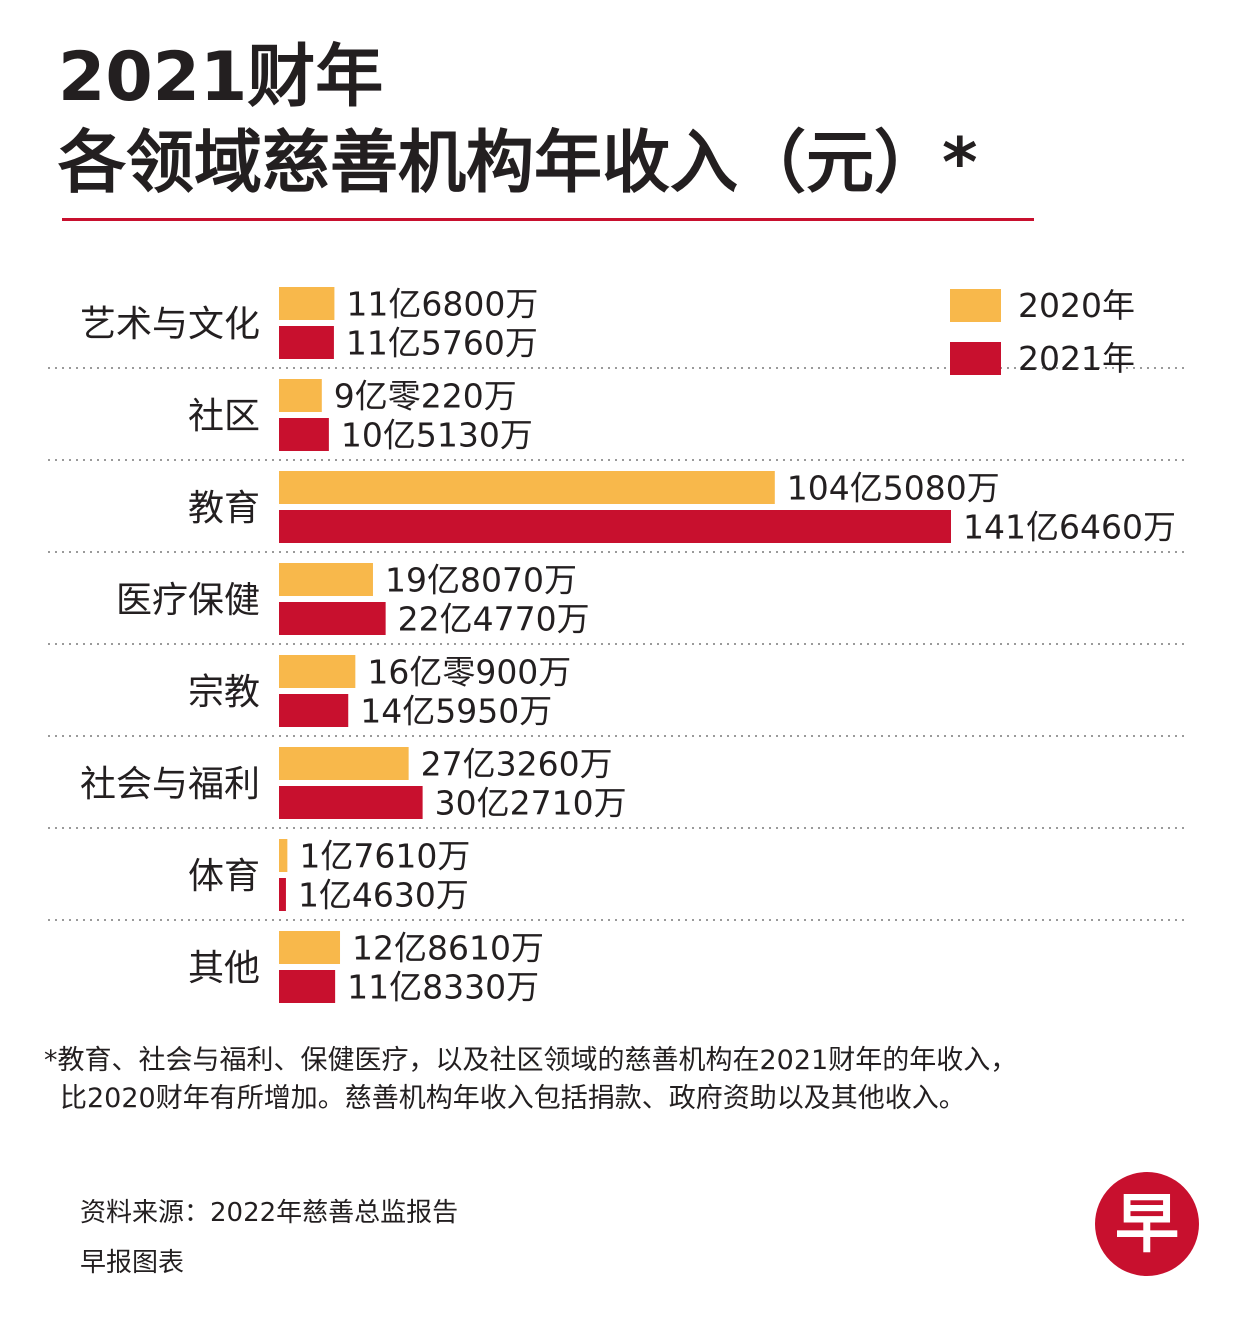 This screenshot has width=1251, height=1326. Describe the element at coordinates (1069, 526) in the screenshot. I see `value-label: 141亿6460万` at that location.